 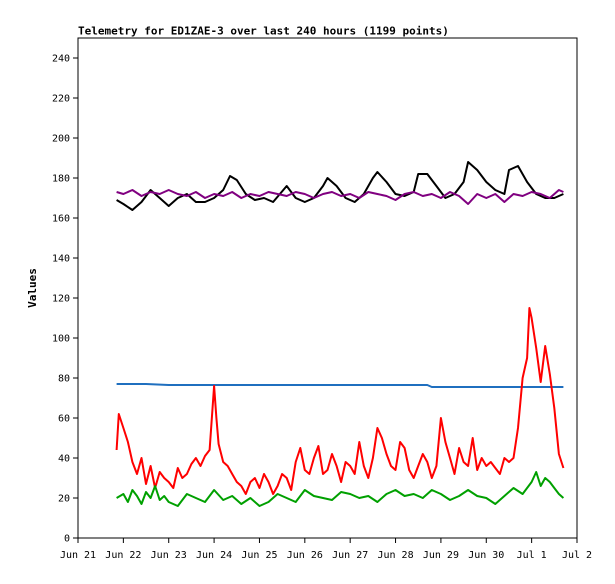 What do you see at coordinates (259, 555) in the screenshot?
I see `x-tick-label: Jun 25` at bounding box center [259, 555].